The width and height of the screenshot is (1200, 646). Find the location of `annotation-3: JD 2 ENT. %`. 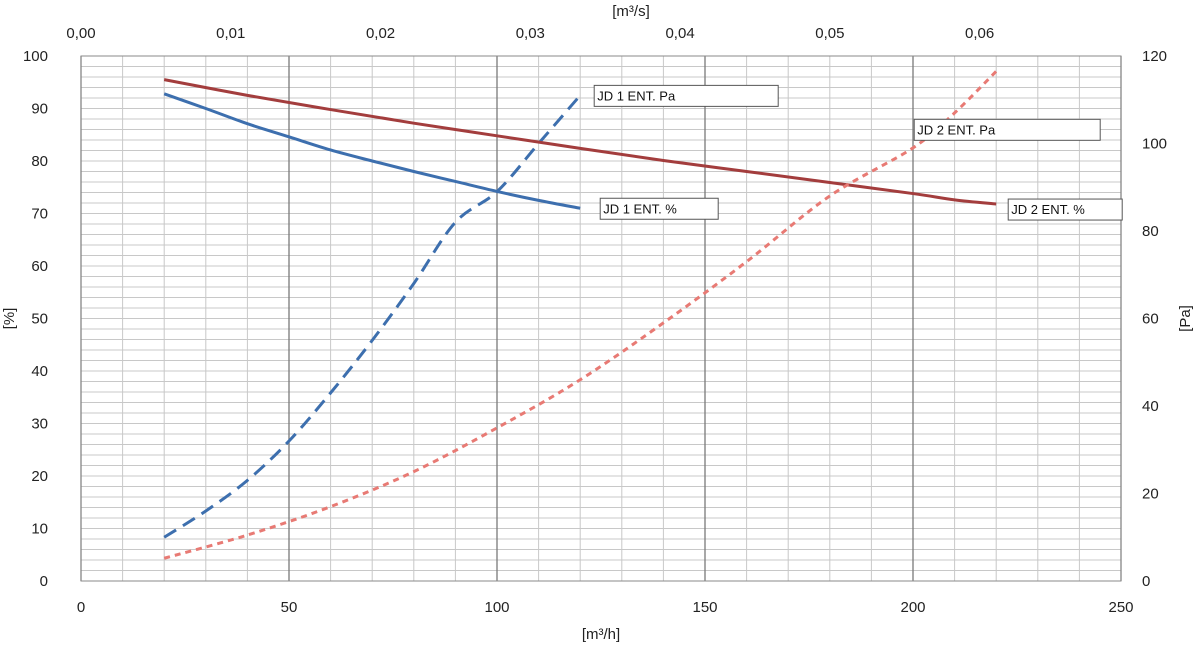

annotation-3: JD 2 ENT. % is located at coordinates (1065, 209).